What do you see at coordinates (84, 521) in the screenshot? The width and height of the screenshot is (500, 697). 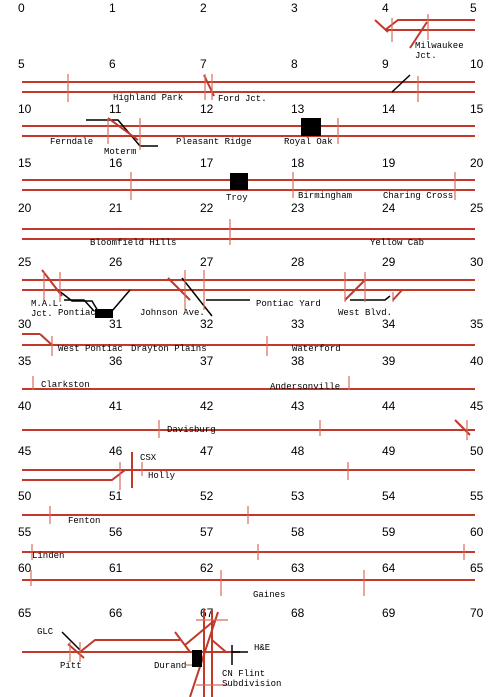 I see `station-label-fenton: Fenton` at bounding box center [84, 521].